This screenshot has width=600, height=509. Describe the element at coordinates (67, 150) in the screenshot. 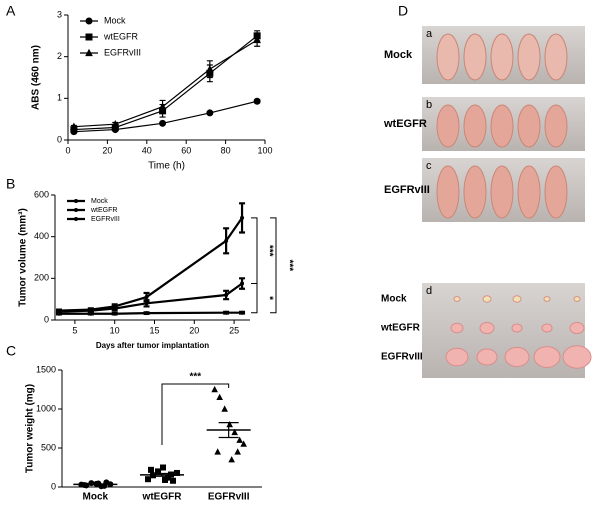

I see `x-tick-label: 0` at that location.